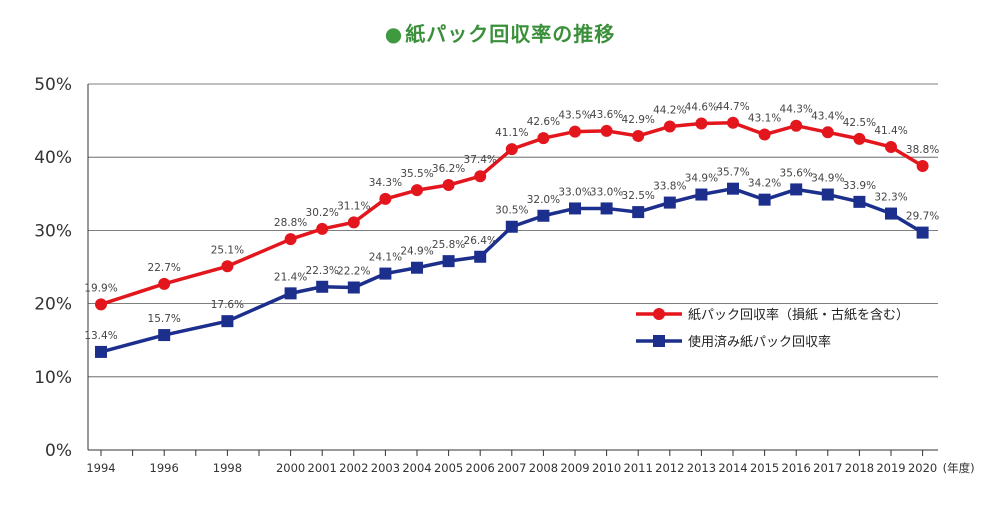  What do you see at coordinates (353, 206) in the screenshot?
I see `data-label: 31.1%` at bounding box center [353, 206].